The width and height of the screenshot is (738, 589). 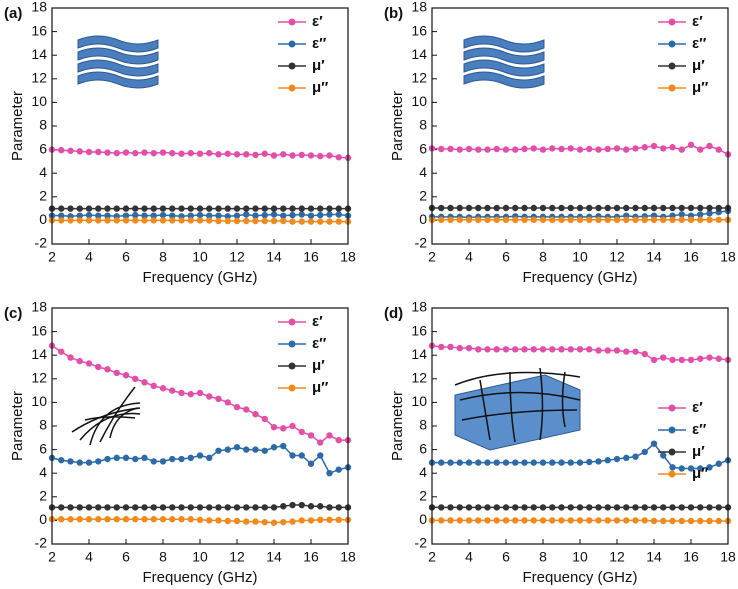 What do you see at coordinates (393, 313) in the screenshot?
I see `panel-label: (d)` at bounding box center [393, 313].